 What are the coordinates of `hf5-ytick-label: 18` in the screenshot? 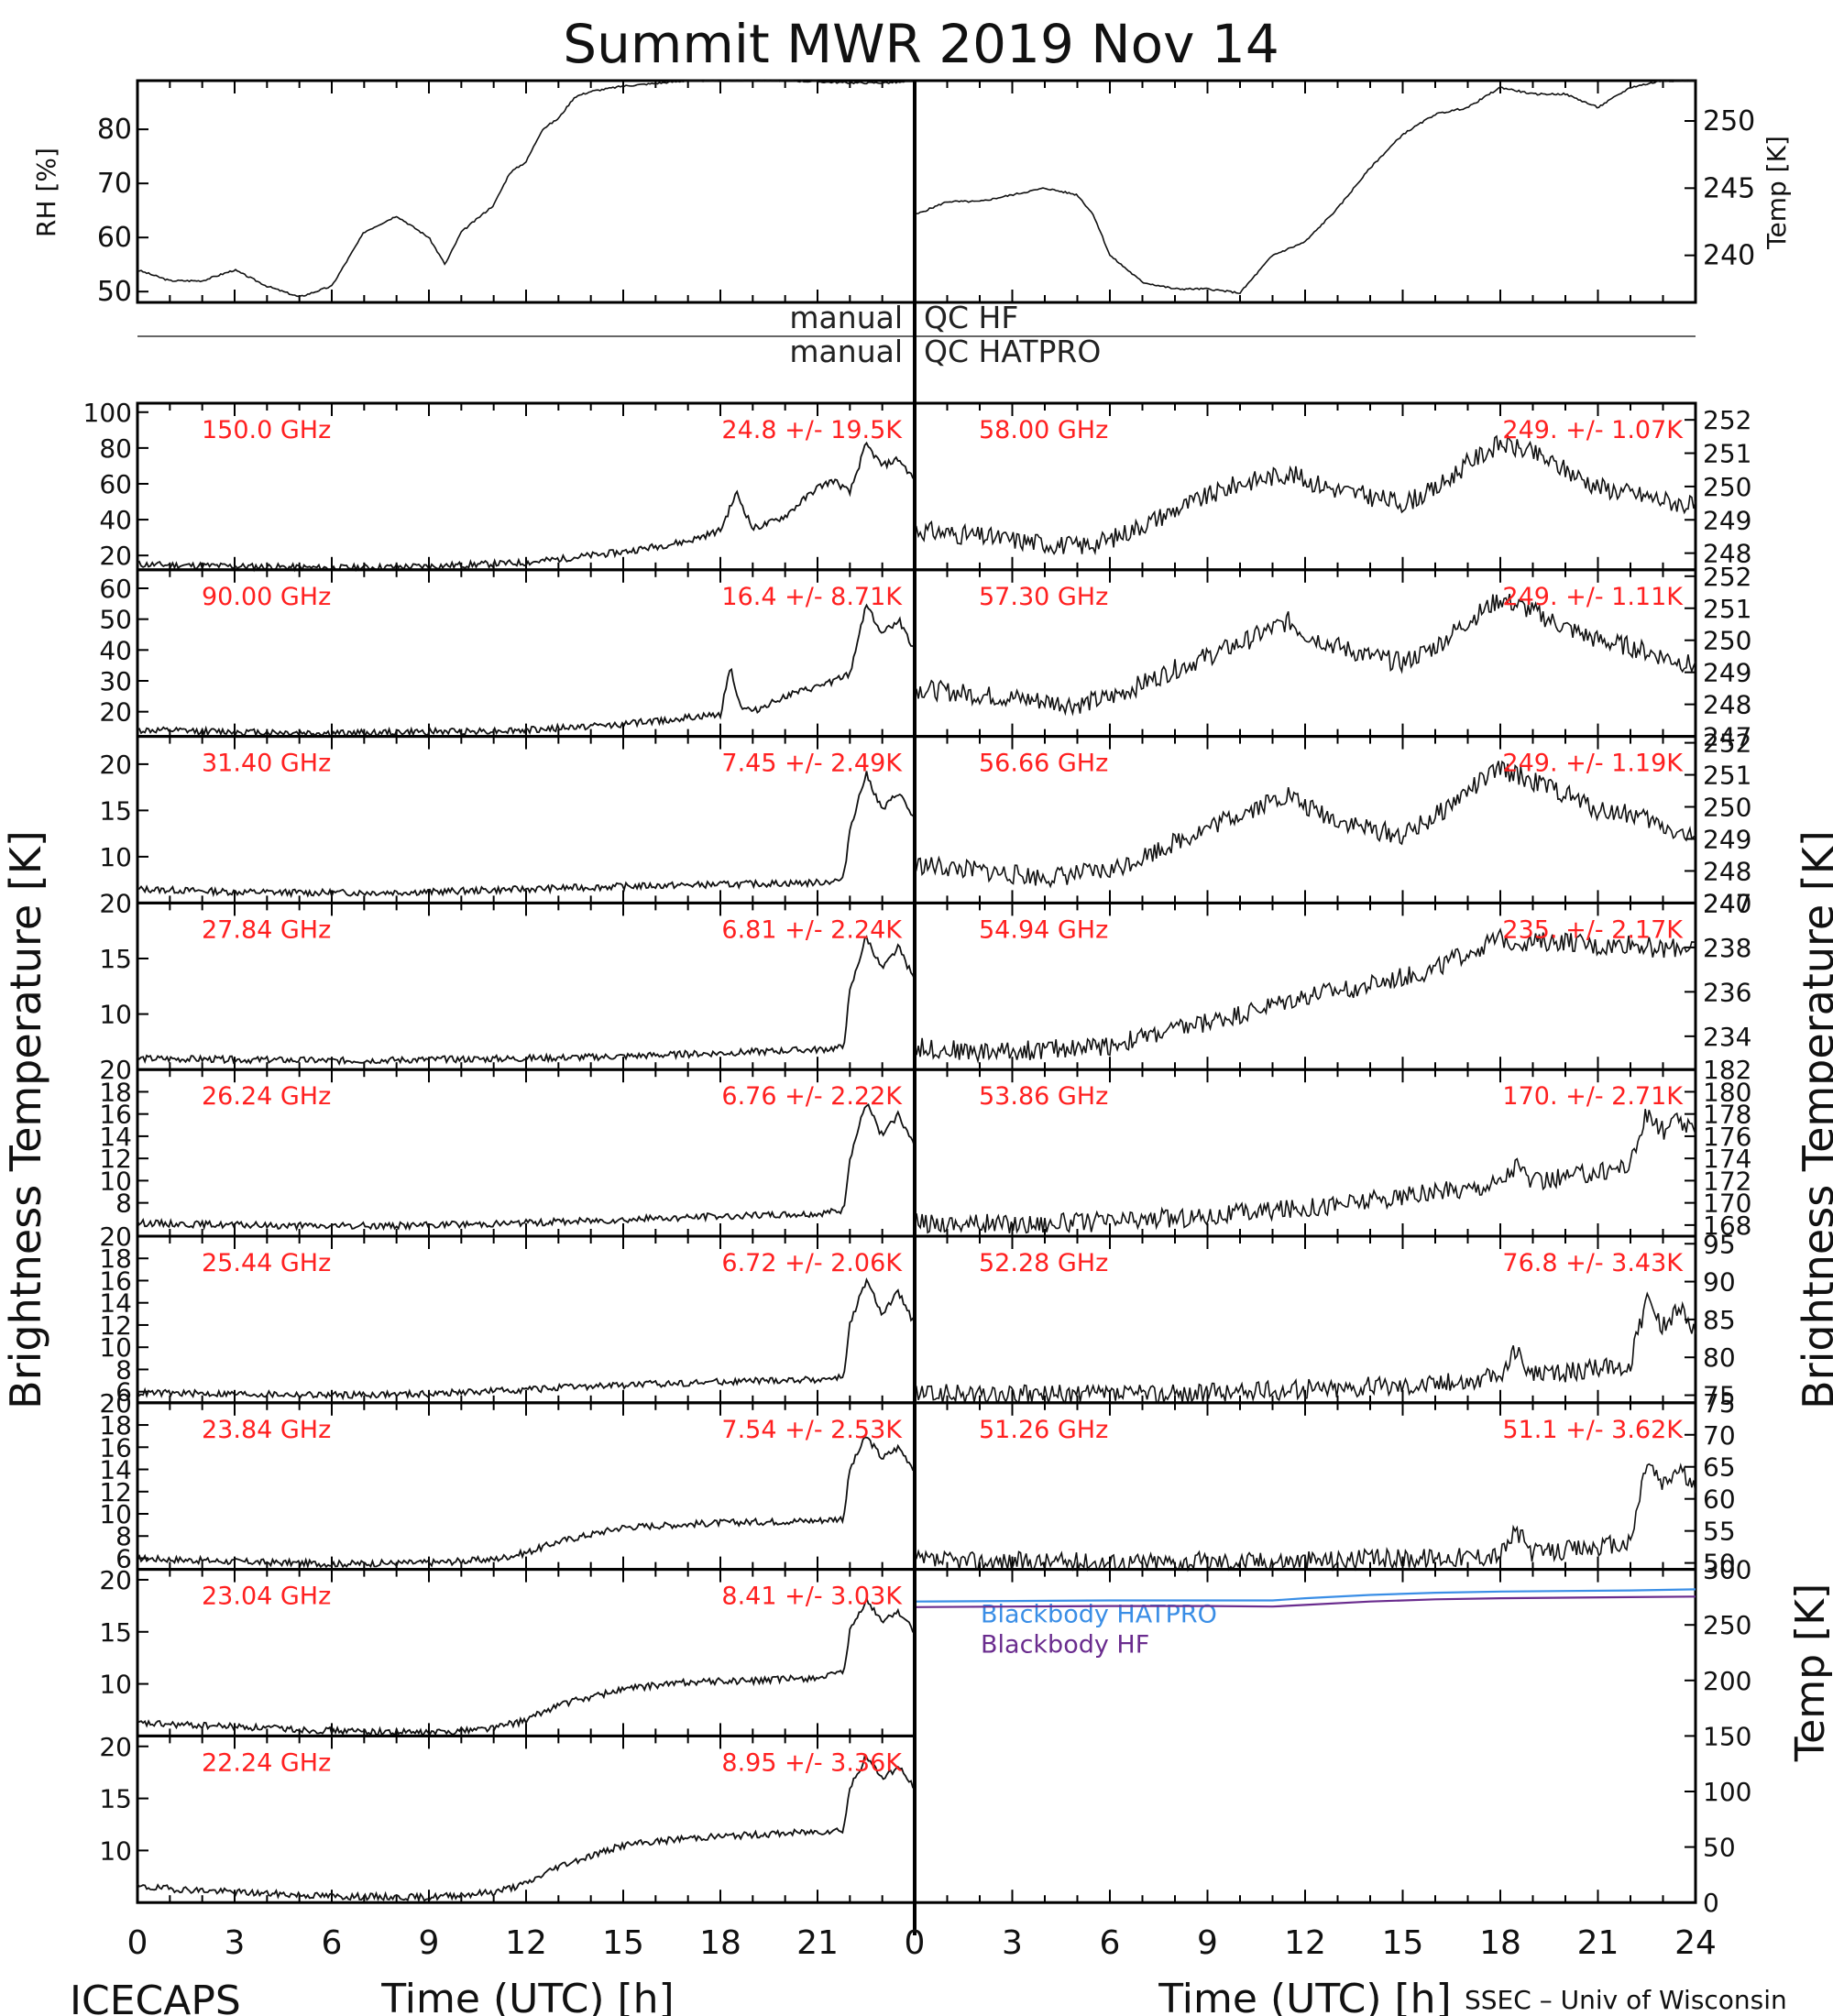 It's located at (115, 1092).